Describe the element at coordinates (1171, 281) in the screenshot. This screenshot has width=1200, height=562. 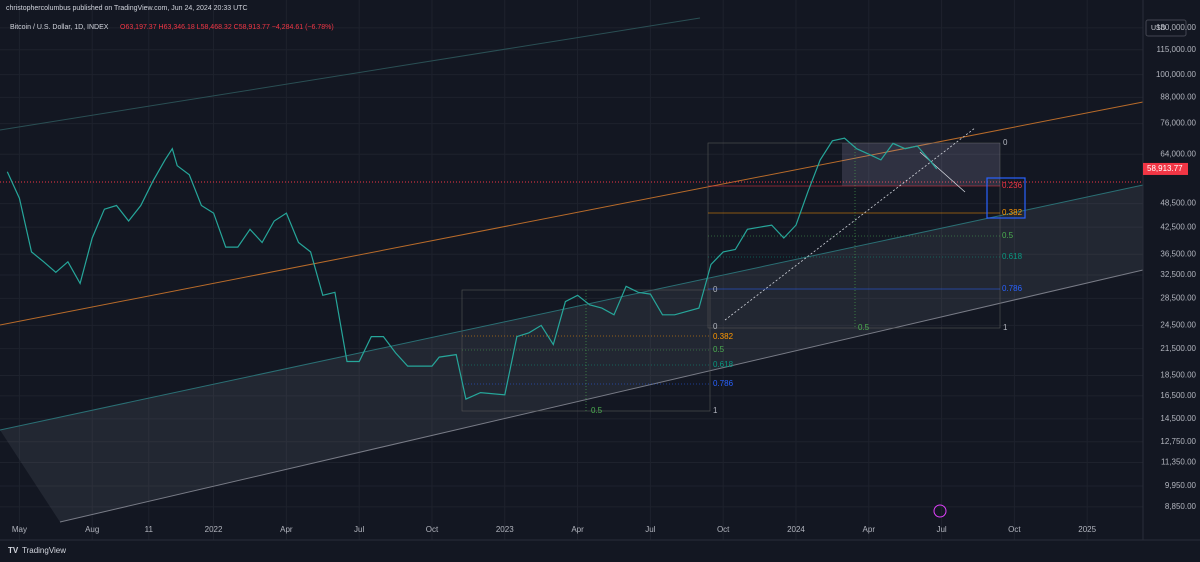
I see `price-axis` at that location.